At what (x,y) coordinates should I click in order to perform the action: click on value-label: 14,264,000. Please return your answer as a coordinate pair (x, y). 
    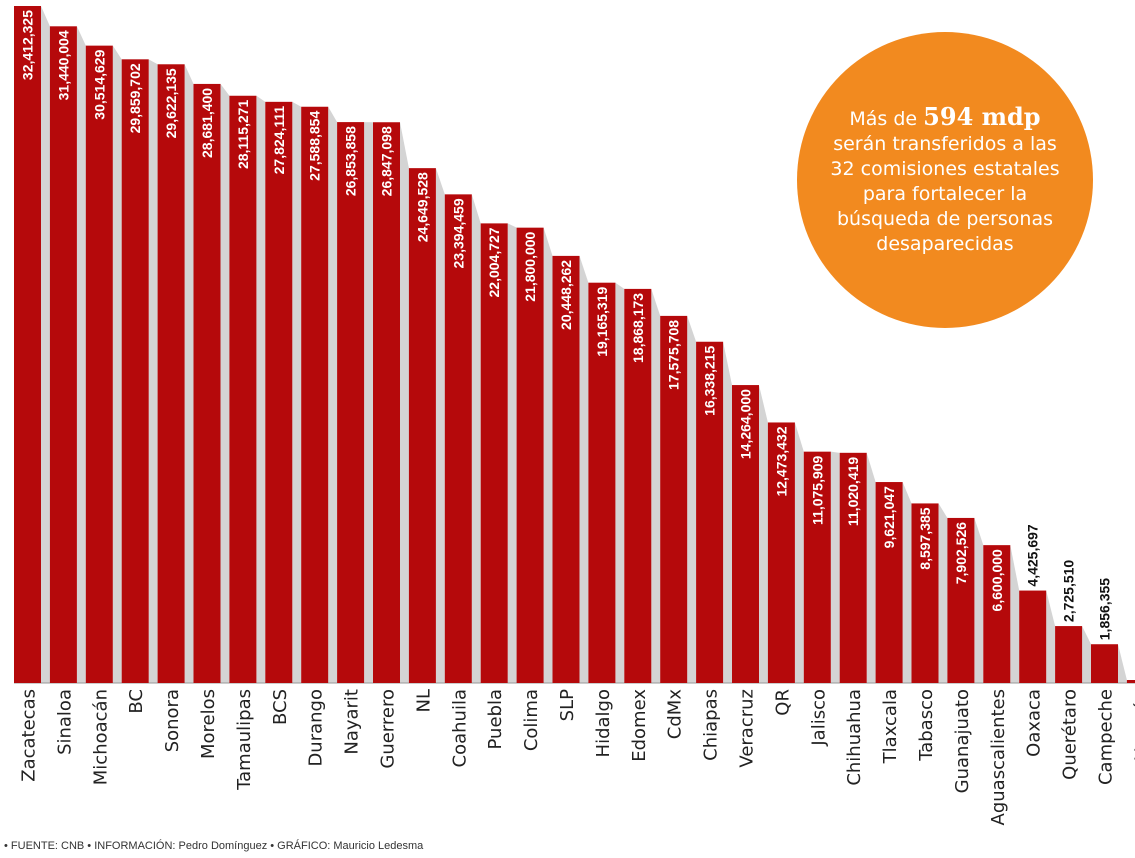
    Looking at the image, I should click on (746, 424).